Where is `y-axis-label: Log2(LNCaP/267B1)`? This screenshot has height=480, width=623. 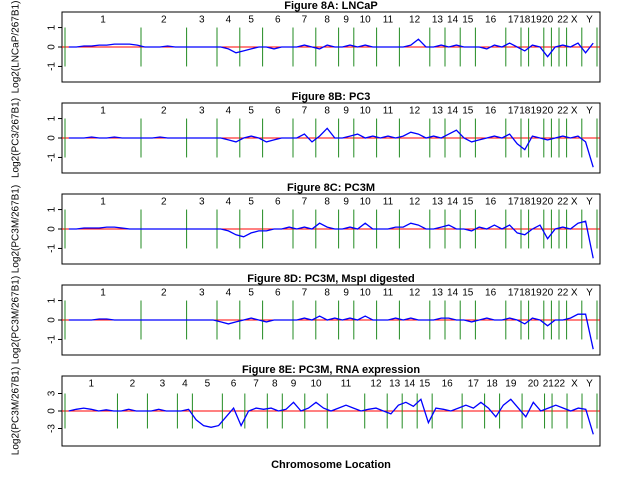 y-axis-label: Log2(LNCaP/267B1) is located at coordinates (16, 47).